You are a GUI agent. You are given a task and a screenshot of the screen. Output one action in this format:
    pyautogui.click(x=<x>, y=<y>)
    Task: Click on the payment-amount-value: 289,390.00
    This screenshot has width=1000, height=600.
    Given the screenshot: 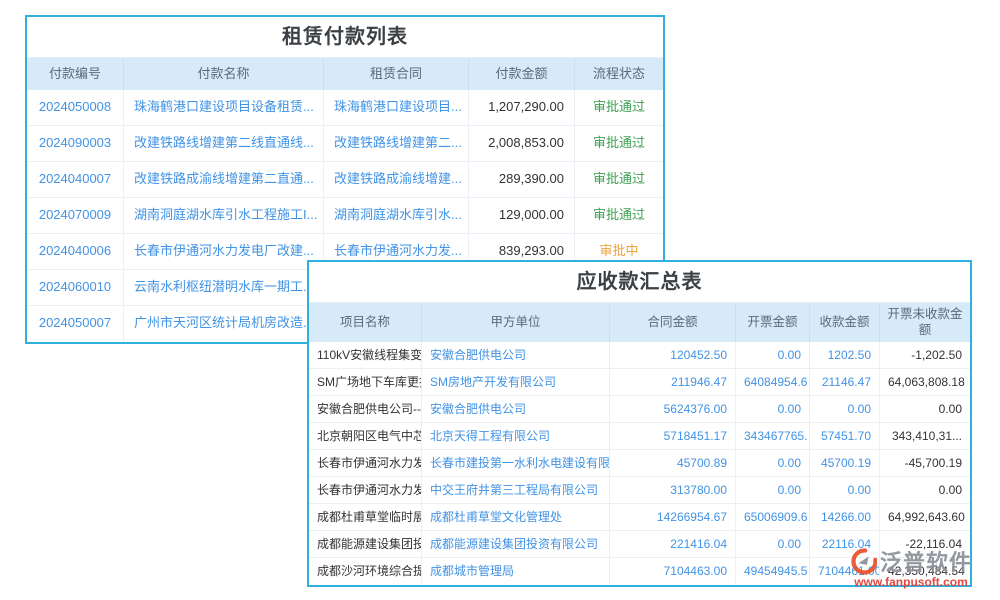 What is the action you would take?
    pyautogui.click(x=522, y=179)
    